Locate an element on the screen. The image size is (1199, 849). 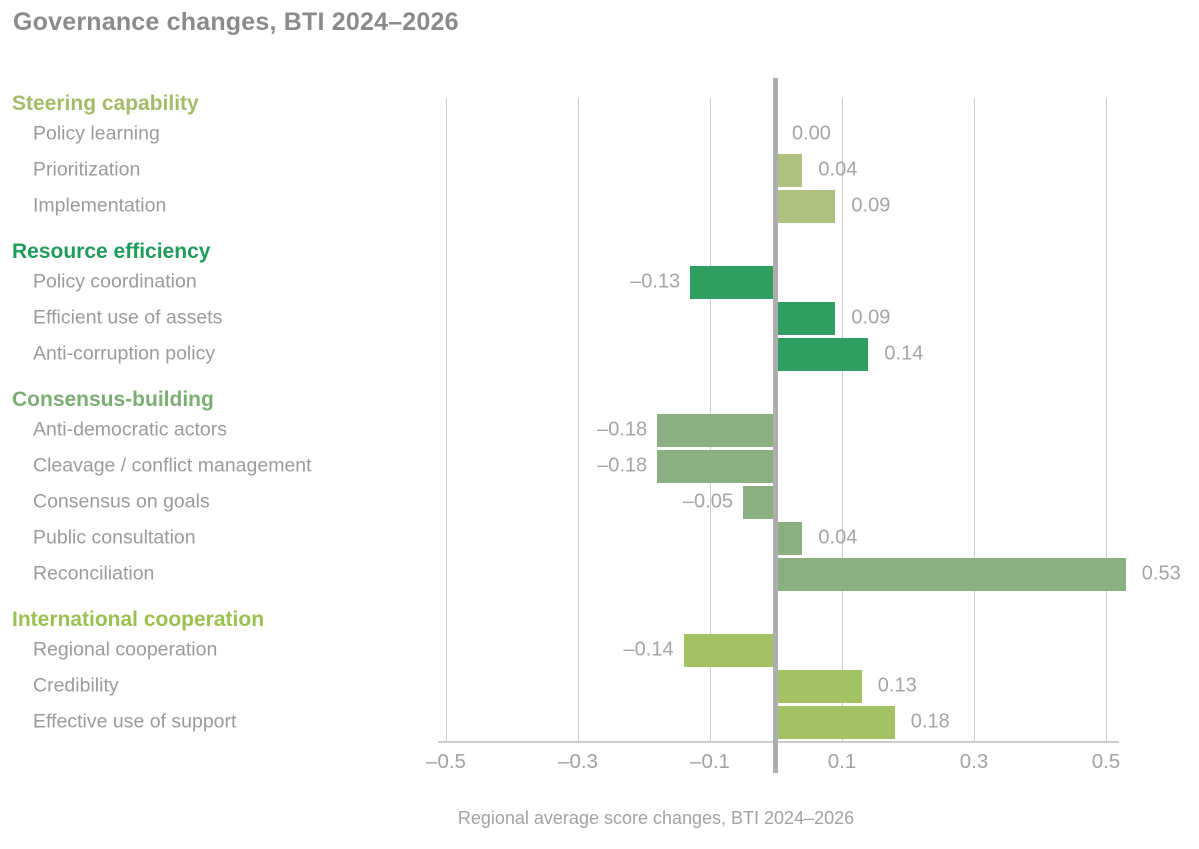
bar-value-label: 0.13 is located at coordinates (897, 685).